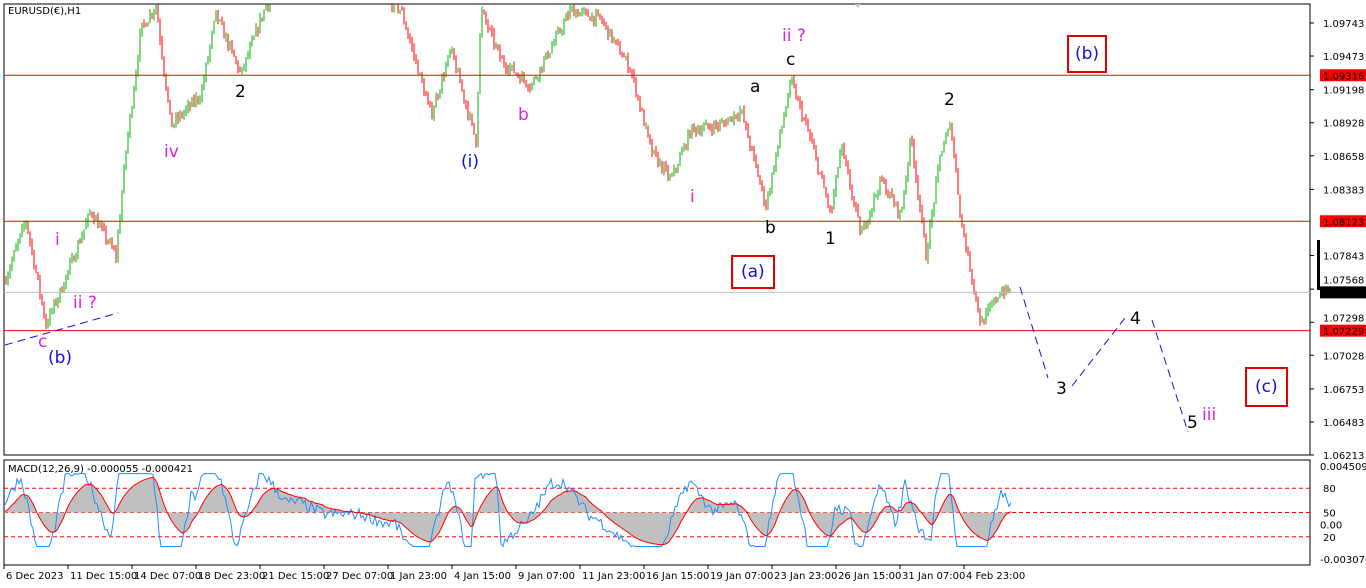 This screenshot has width=1366, height=588. I want to click on macd-level-label: 80, so click(1329, 489).